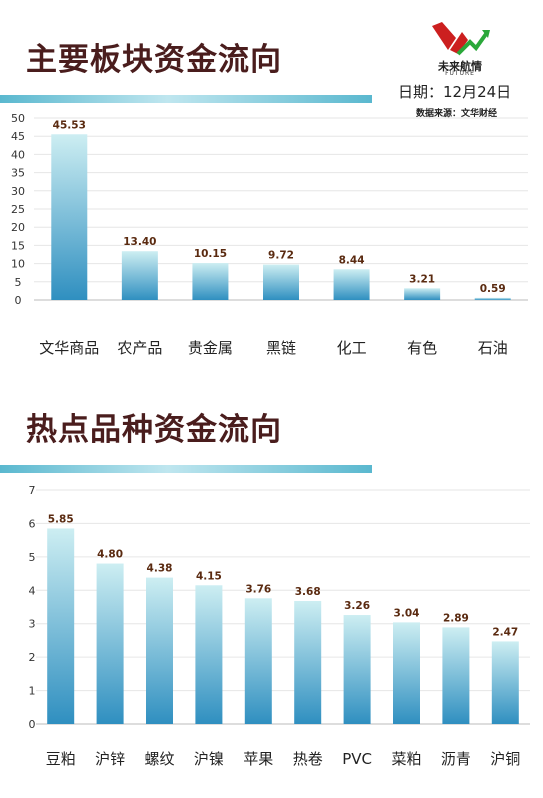  I want to click on y-tick-label: 25, so click(18, 209).